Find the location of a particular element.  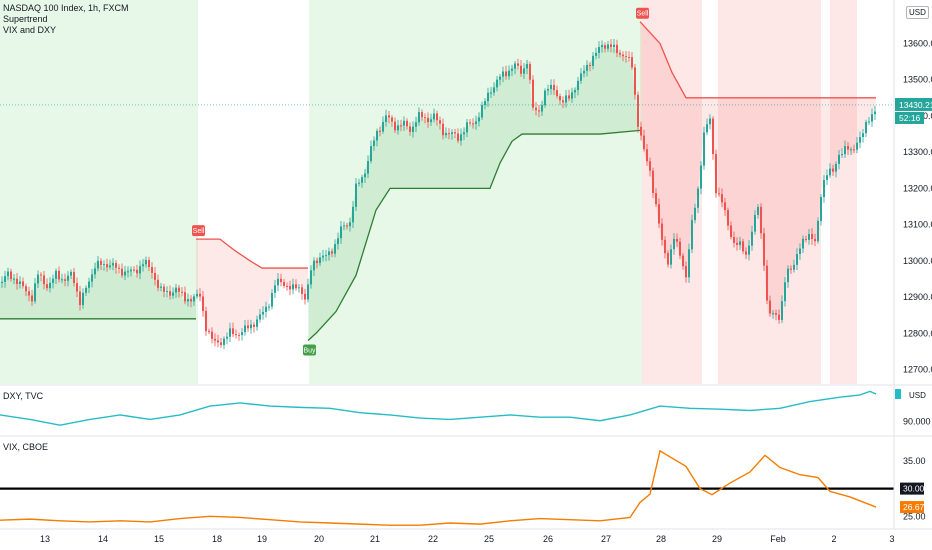

price-tick-label: 12700.00 is located at coordinates (917, 370).